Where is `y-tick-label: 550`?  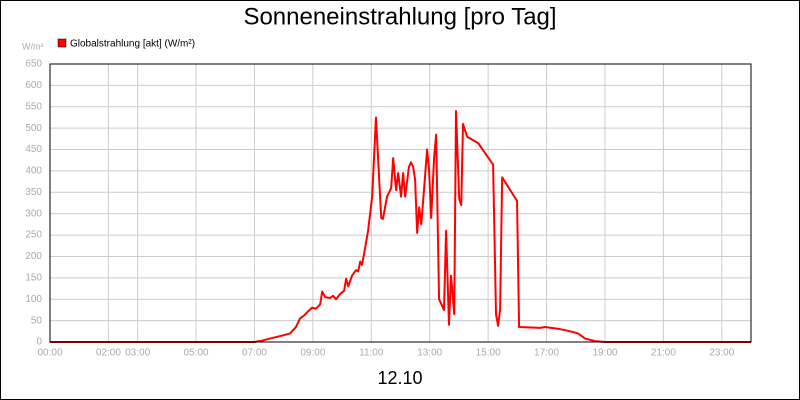
y-tick-label: 550 is located at coordinates (33, 106).